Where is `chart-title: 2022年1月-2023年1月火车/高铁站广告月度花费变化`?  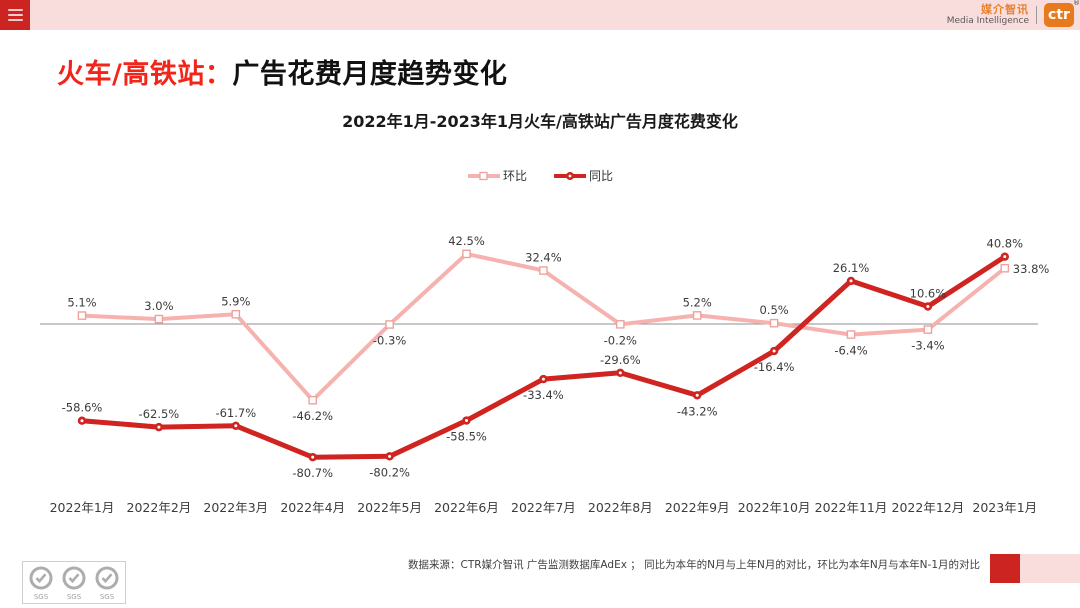
chart-title: 2022年1月-2023年1月火车/高铁站广告月度花费变化 is located at coordinates (540, 121).